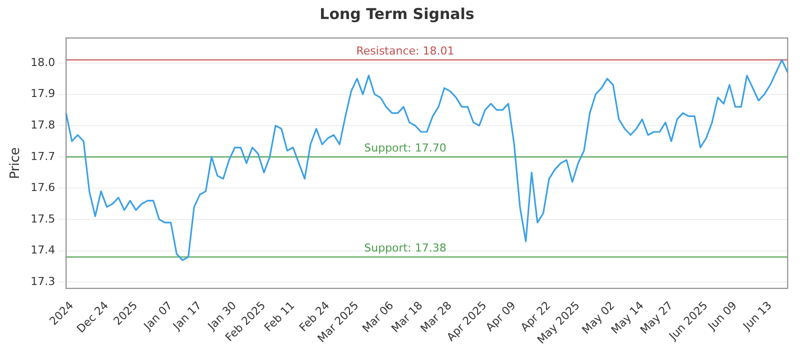 The width and height of the screenshot is (800, 350). I want to click on y-tick-label: 17.8, so click(43, 125).